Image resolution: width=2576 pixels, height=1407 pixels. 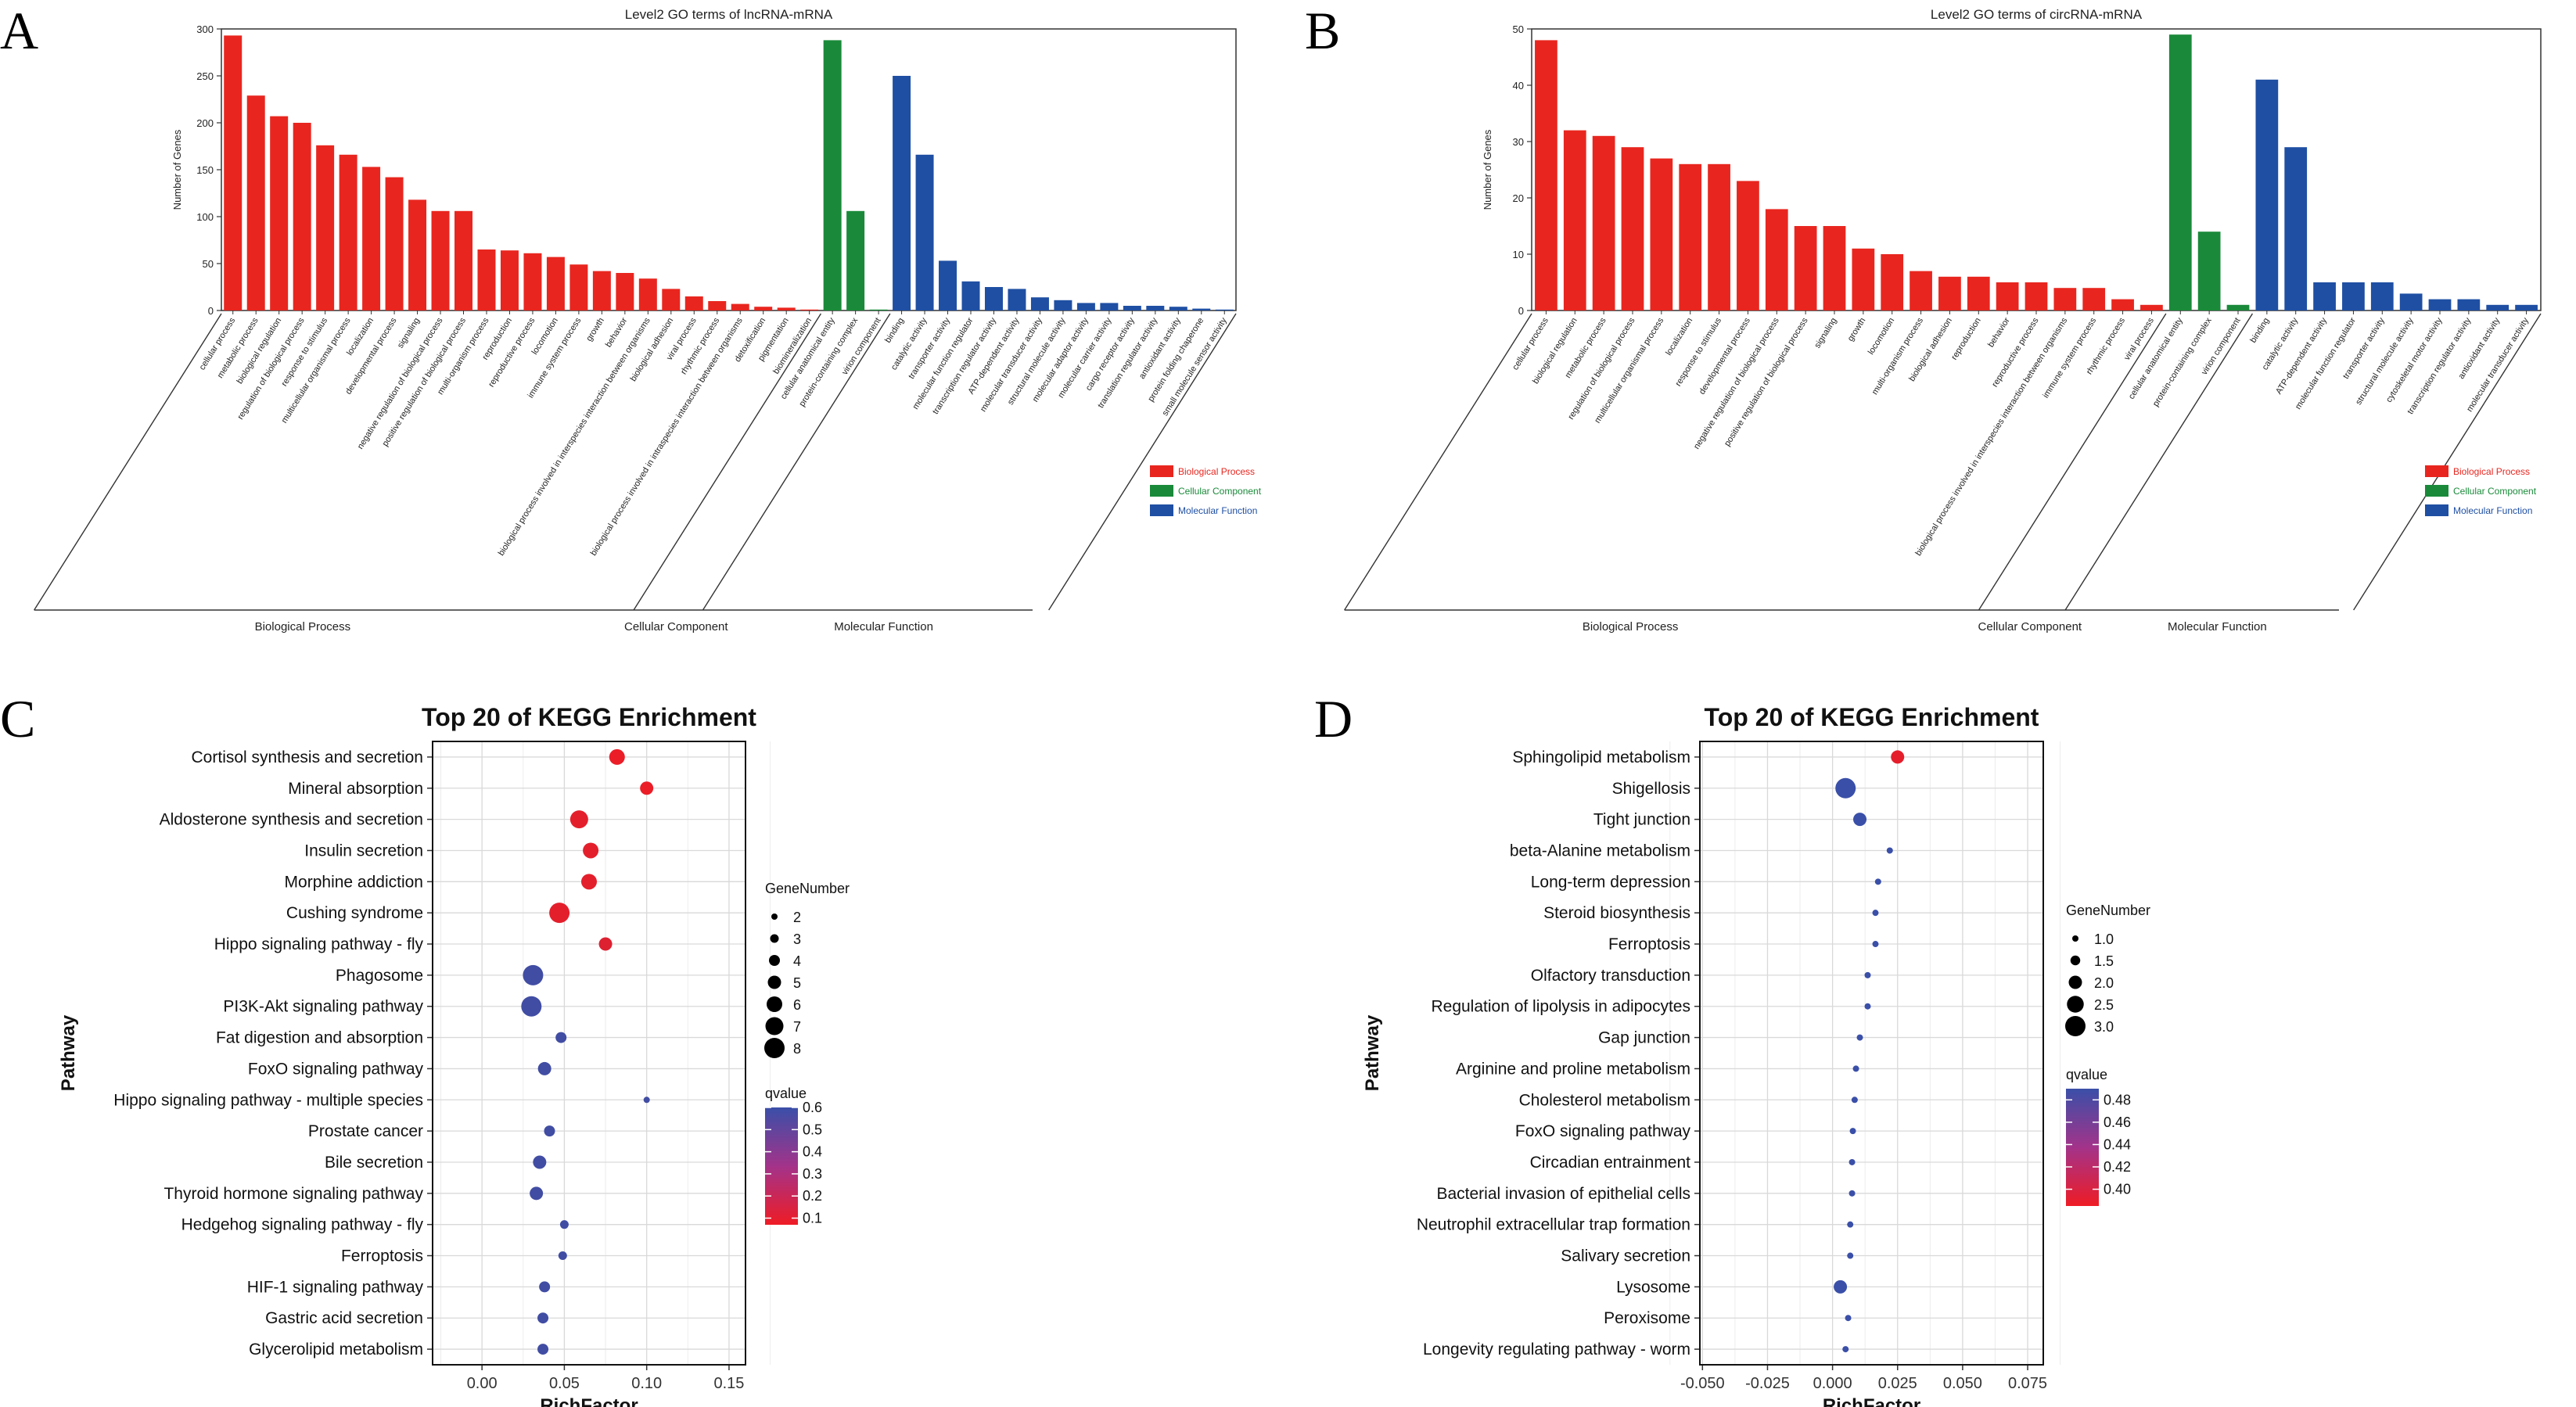 What do you see at coordinates (1610, 1163) in the screenshot?
I see `pathway-label: Circadian entrainment` at bounding box center [1610, 1163].